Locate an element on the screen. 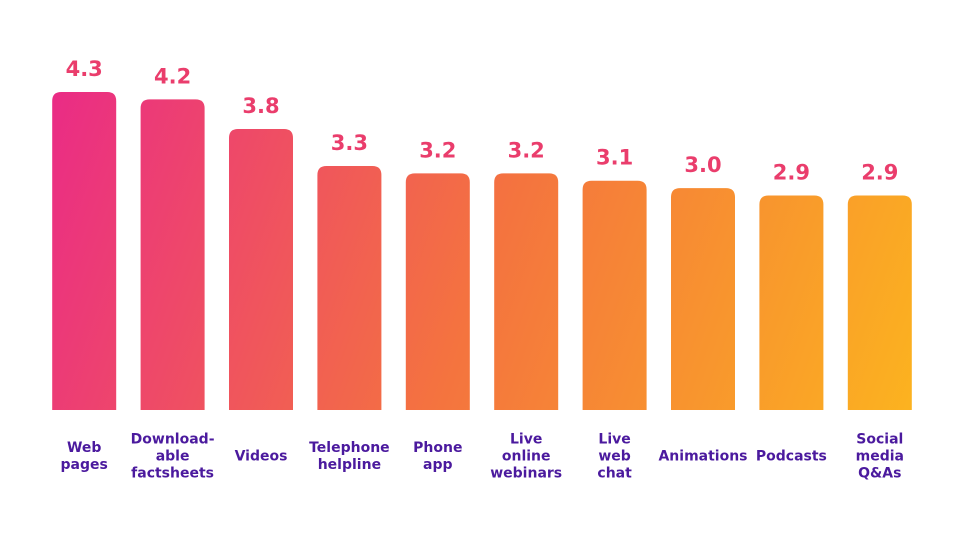 This screenshot has width=964, height=542. x-tick-label: Social media Q&As is located at coordinates (879, 456).